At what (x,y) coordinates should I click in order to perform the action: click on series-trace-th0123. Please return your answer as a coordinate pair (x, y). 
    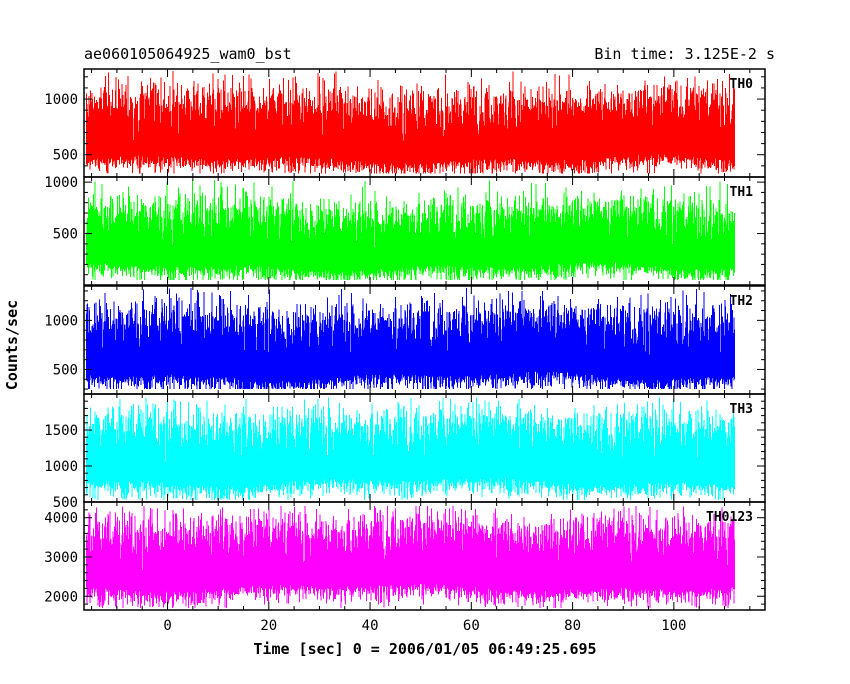
    Looking at the image, I should click on (410, 556).